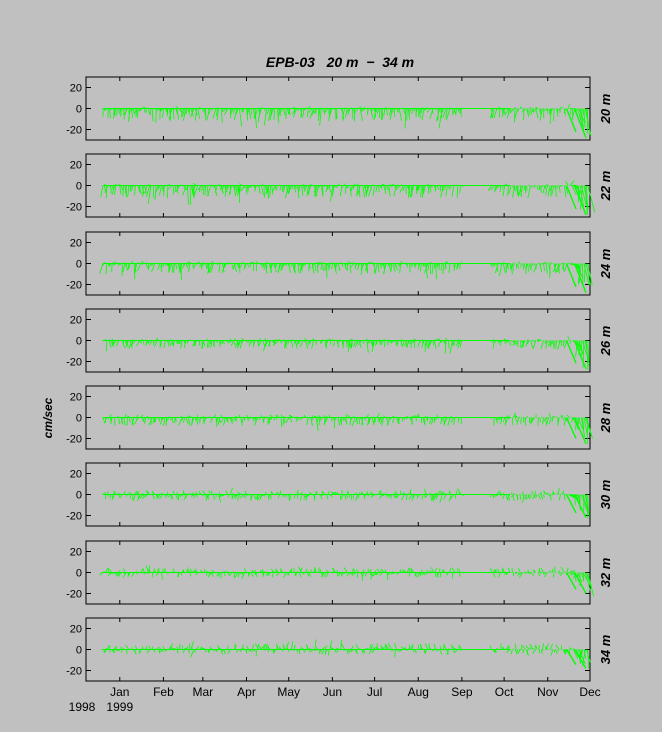 This screenshot has width=662, height=732. Describe the element at coordinates (163, 692) in the screenshot. I see `x-tick-label: Feb` at that location.